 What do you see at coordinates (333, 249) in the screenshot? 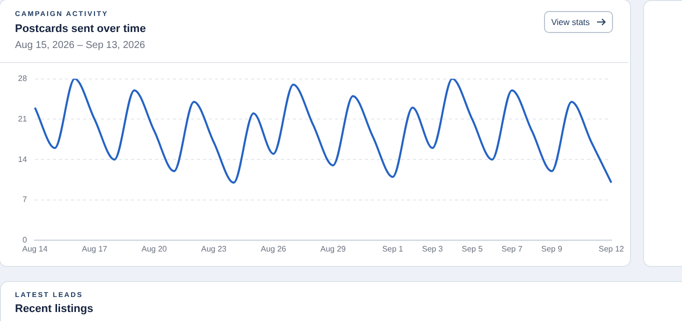
I see `x-tick-label: Aug 29` at bounding box center [333, 249].